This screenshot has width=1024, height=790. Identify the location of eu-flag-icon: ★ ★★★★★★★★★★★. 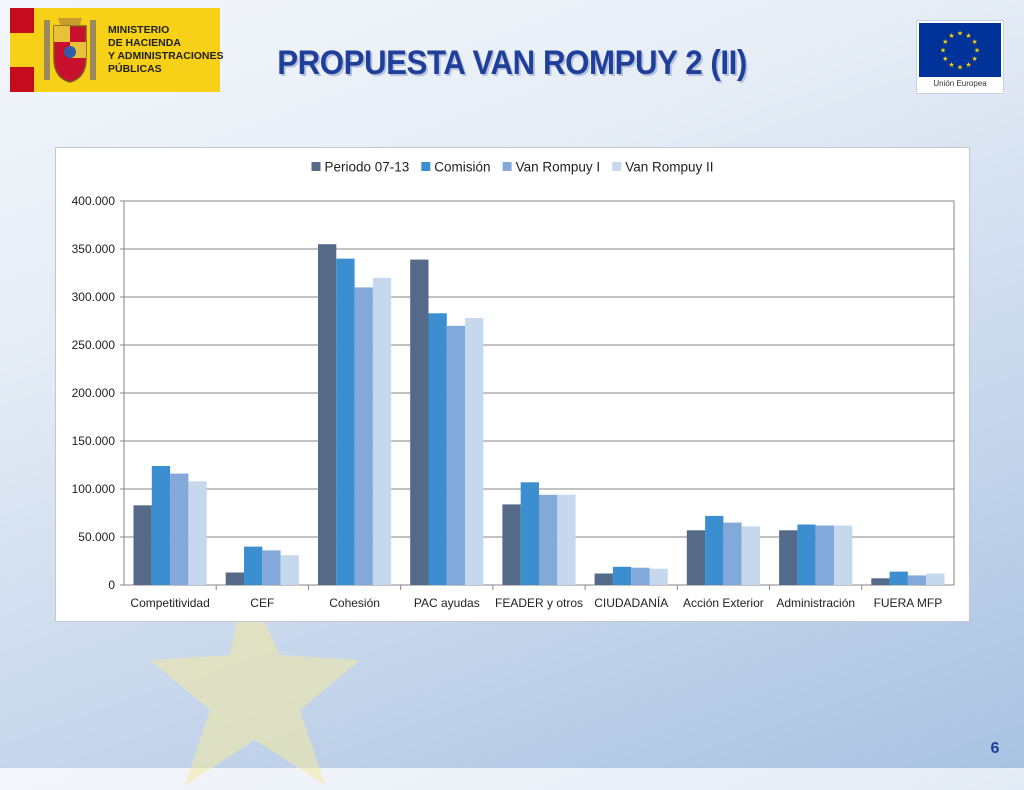
(960, 50).